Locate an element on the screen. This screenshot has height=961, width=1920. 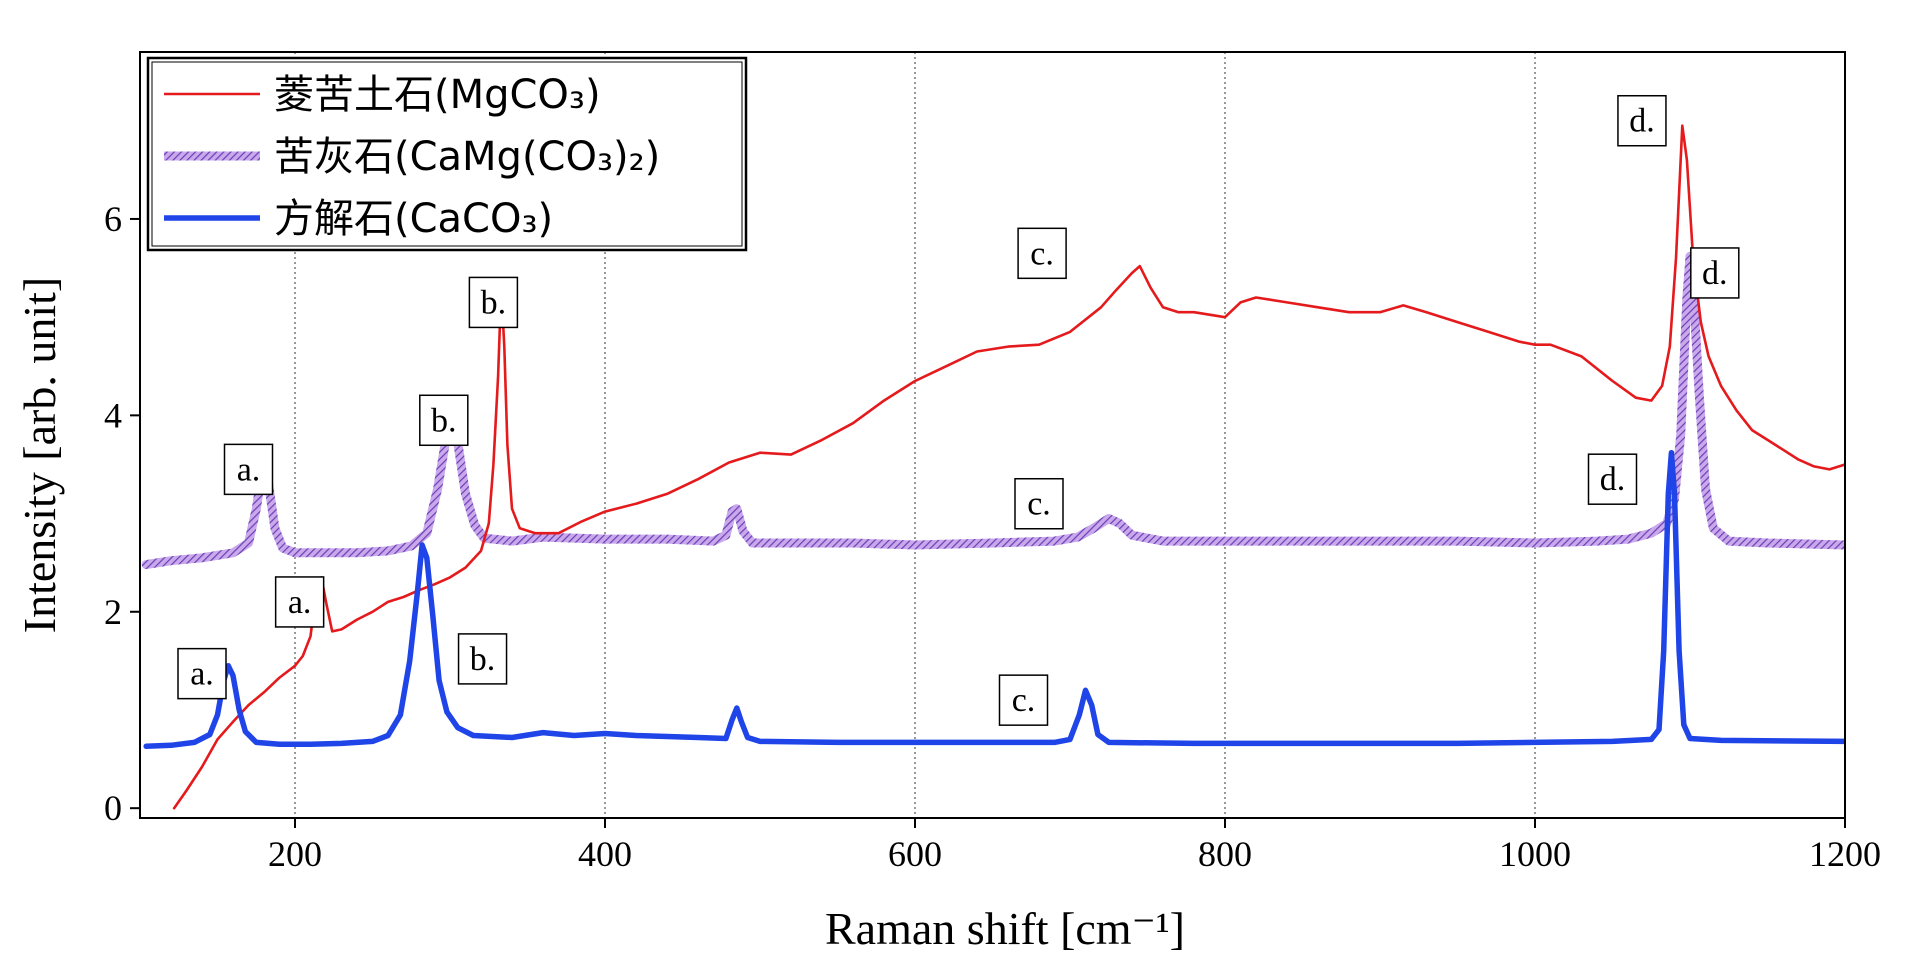
y-axis-title: Intensity [arb. unit] is located at coordinates (39, 455).